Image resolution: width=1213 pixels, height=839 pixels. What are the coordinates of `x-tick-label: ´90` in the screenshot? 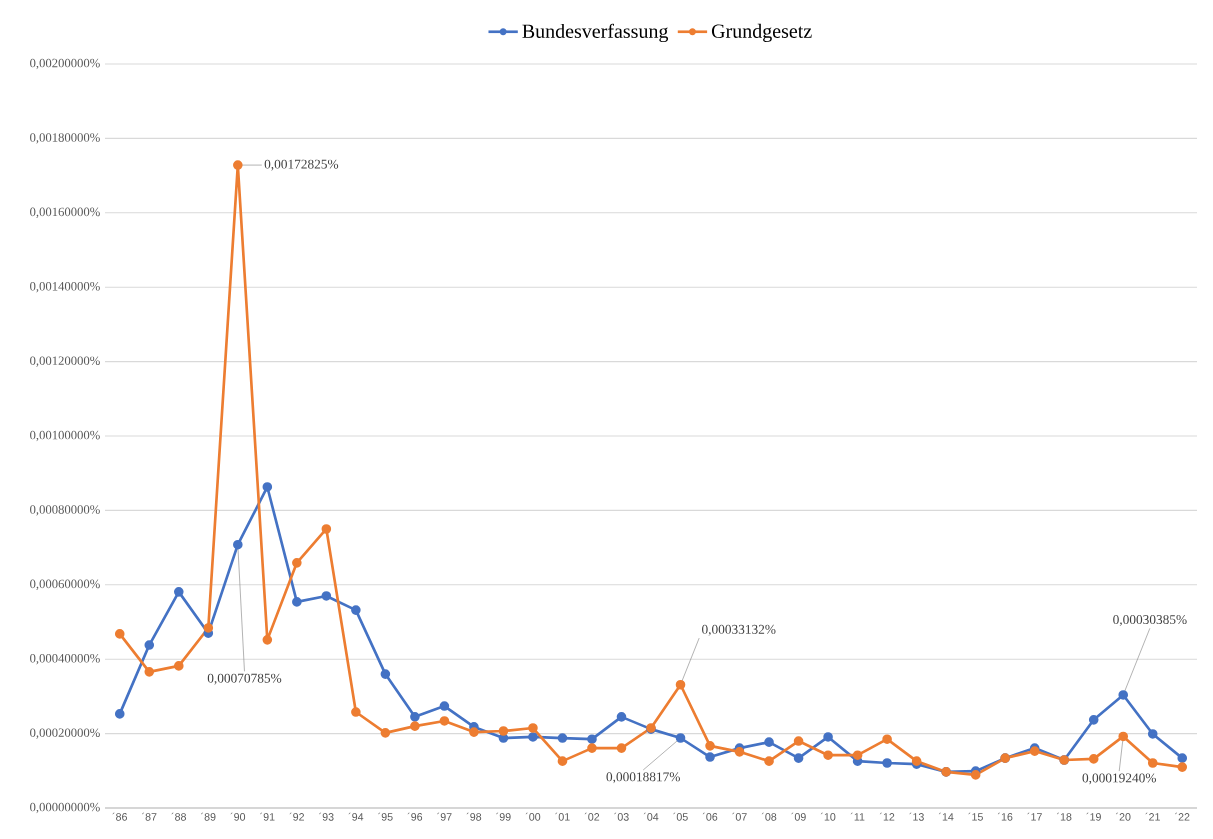 It's located at (238, 816).